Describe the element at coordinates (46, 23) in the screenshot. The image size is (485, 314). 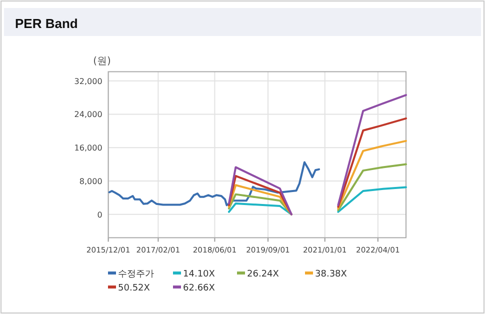
I see `chart-title: PER Band` at that location.